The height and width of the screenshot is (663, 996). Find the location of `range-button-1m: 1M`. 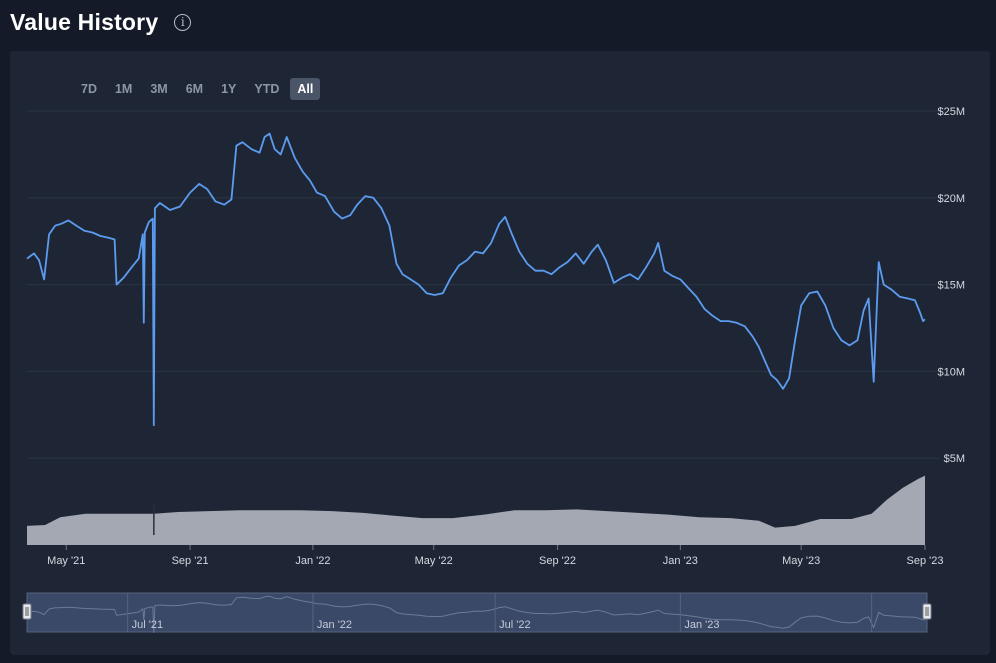

range-button-1m: 1M is located at coordinates (123, 89).